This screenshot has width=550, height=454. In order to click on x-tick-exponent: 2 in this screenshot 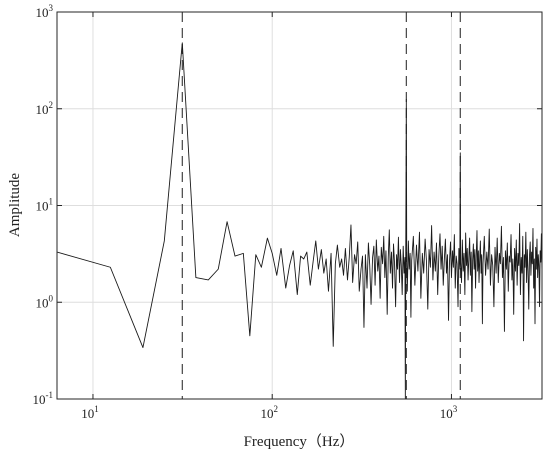, I will do `click(275, 409)`.